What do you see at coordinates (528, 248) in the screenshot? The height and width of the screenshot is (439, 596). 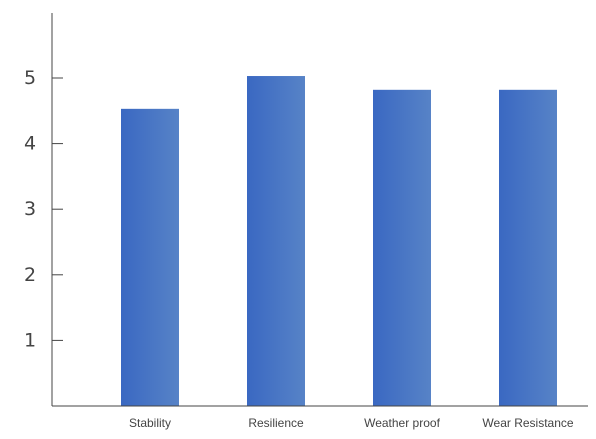 I see `bar-wear-resistance` at bounding box center [528, 248].